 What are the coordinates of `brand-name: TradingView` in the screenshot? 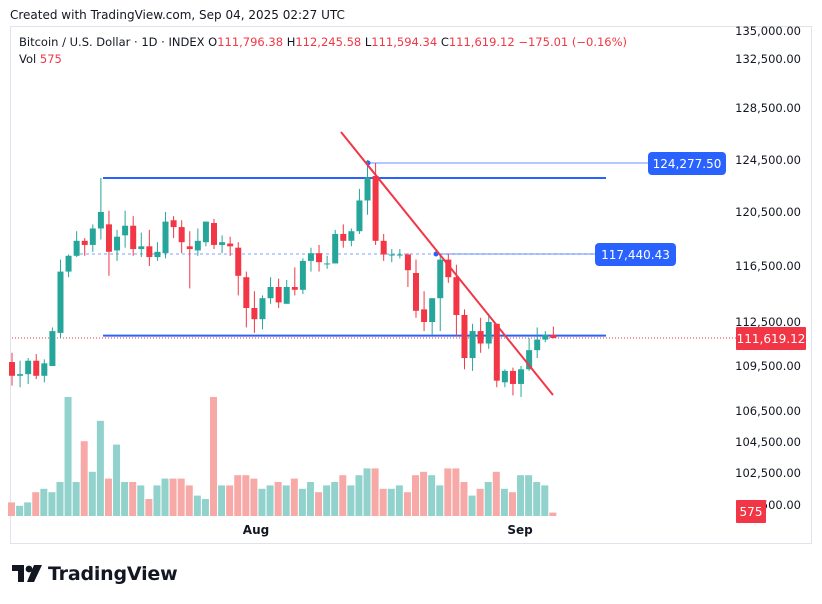 It's located at (113, 574).